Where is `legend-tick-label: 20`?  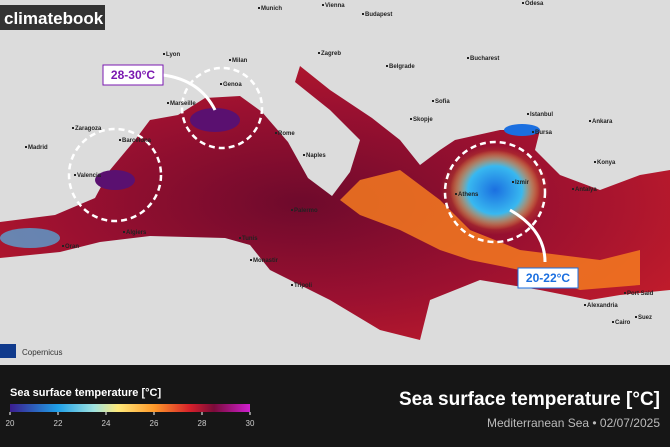 legend-tick-label: 20 is located at coordinates (10, 423).